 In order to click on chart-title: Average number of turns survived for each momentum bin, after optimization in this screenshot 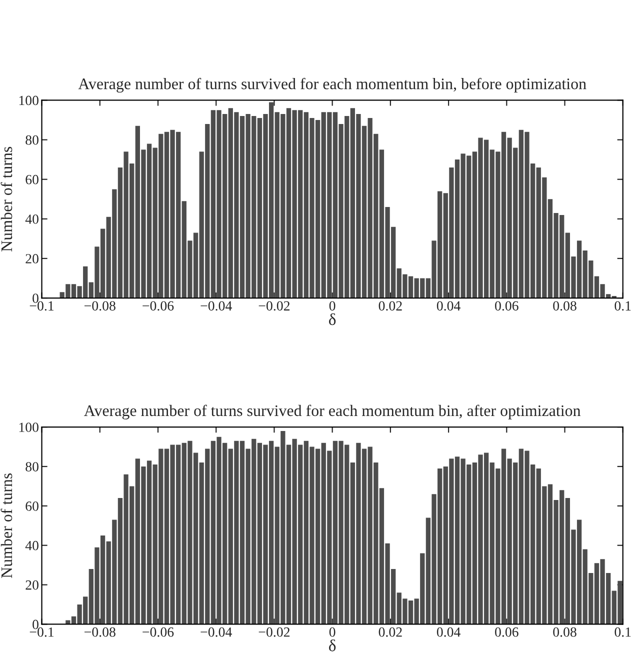, I will do `click(332, 412)`.